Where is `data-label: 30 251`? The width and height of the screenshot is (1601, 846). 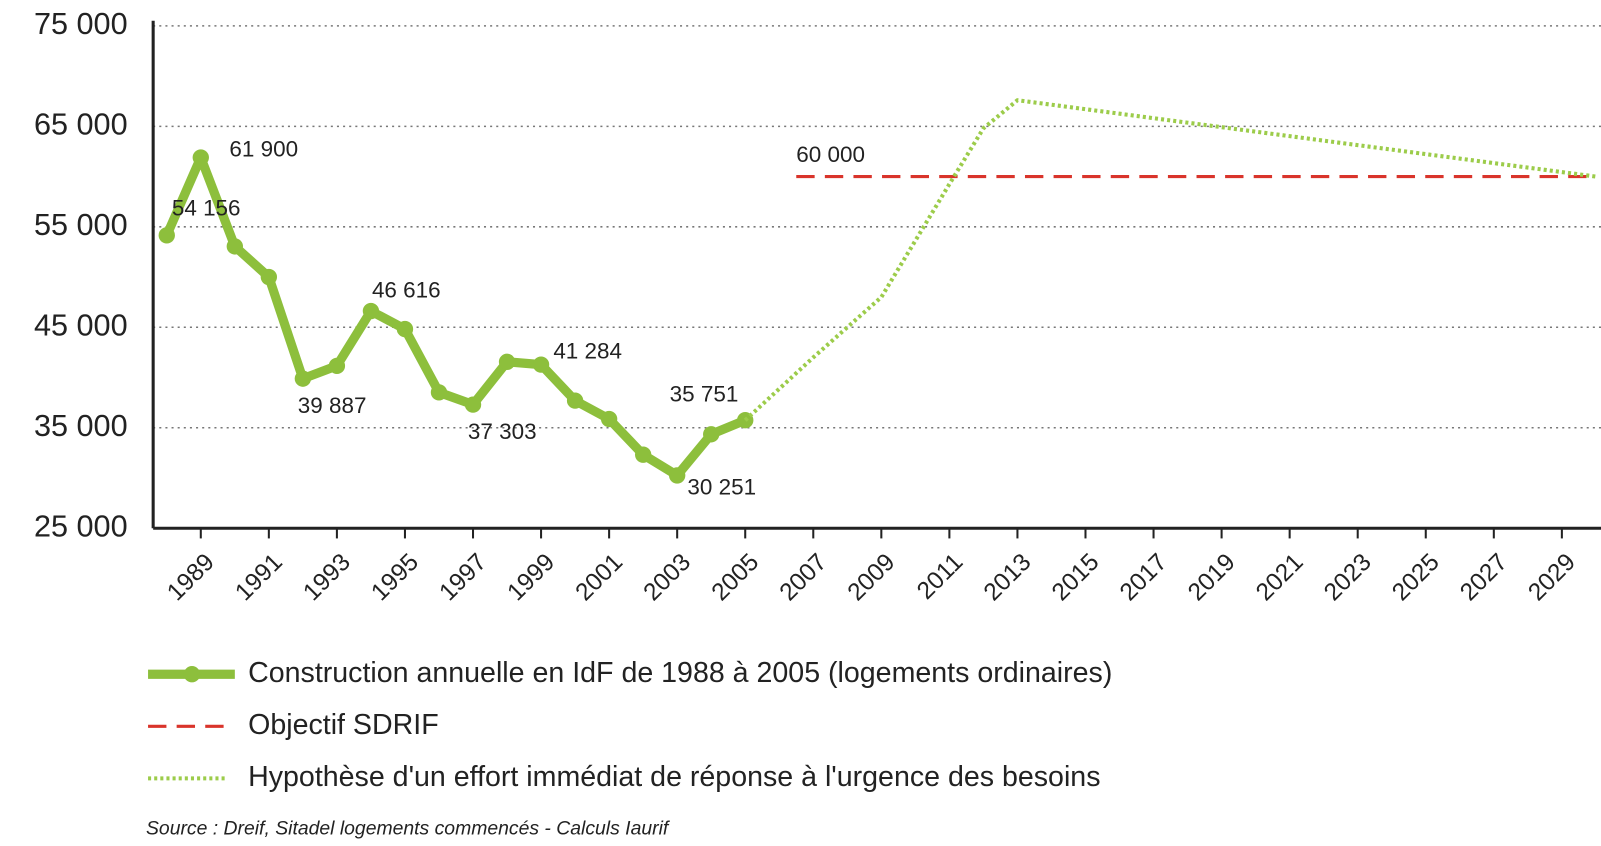 data-label: 30 251 is located at coordinates (721, 487).